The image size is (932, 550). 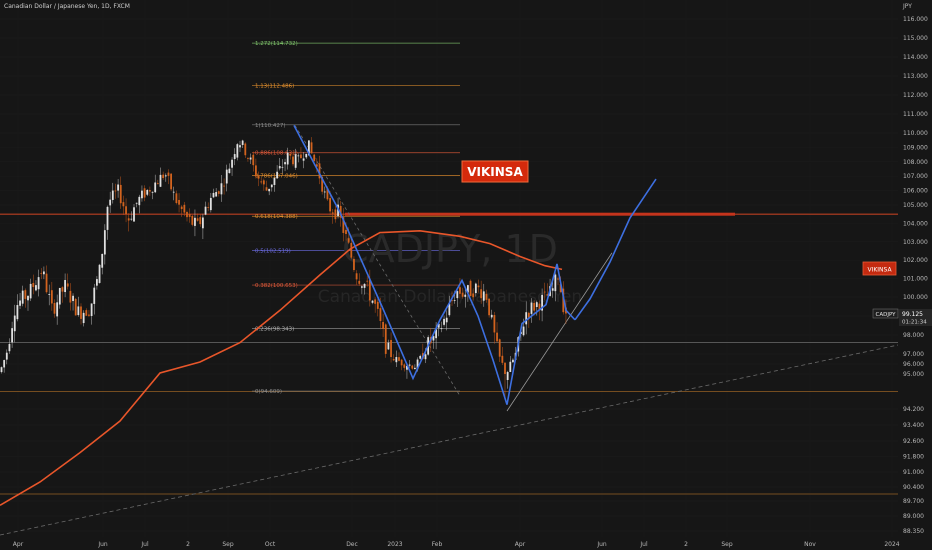 What do you see at coordinates (274, 330) in the screenshot?
I see `fib-level-label: 0.236(98.343)` at bounding box center [274, 330].